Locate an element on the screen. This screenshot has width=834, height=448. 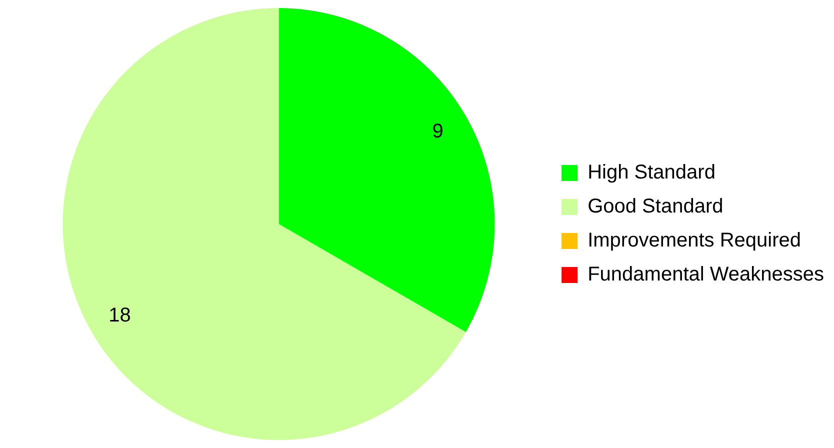
legend-label: Good Standard is located at coordinates (656, 207).